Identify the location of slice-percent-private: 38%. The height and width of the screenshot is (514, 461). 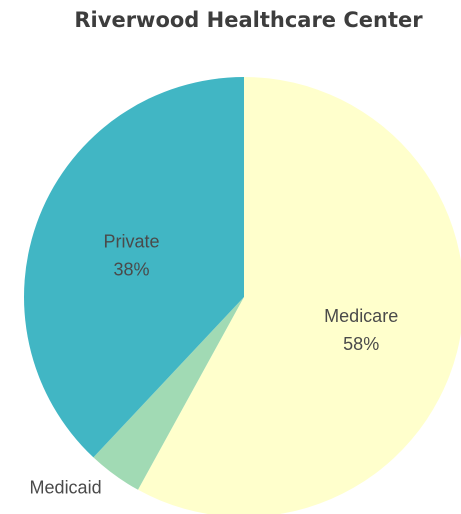
(131, 270).